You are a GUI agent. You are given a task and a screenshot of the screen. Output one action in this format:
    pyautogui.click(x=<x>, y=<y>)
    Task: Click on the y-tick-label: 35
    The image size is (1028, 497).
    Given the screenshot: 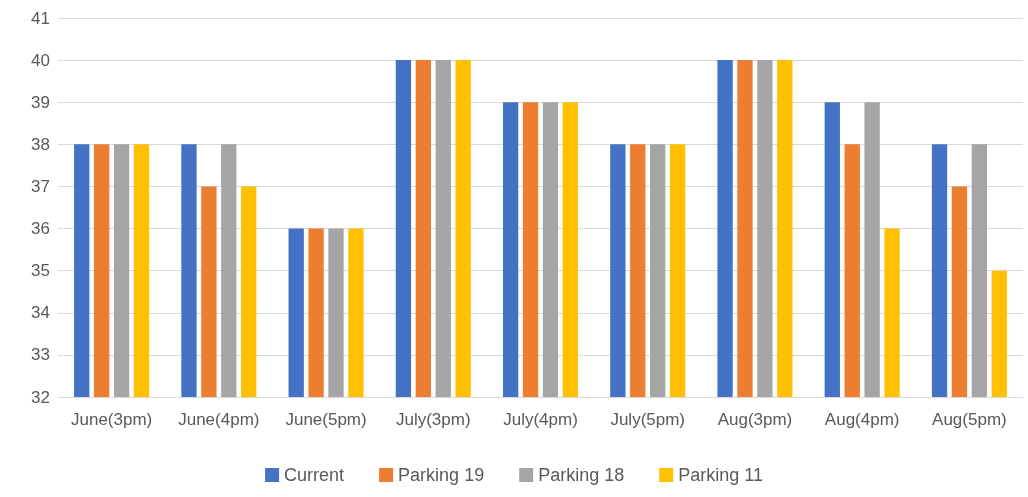 What is the action you would take?
    pyautogui.click(x=40, y=271)
    